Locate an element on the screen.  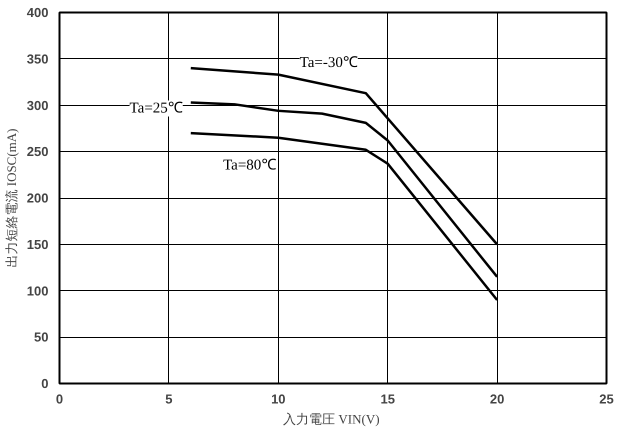
y-tick-label: 0 is located at coordinates (45, 383).